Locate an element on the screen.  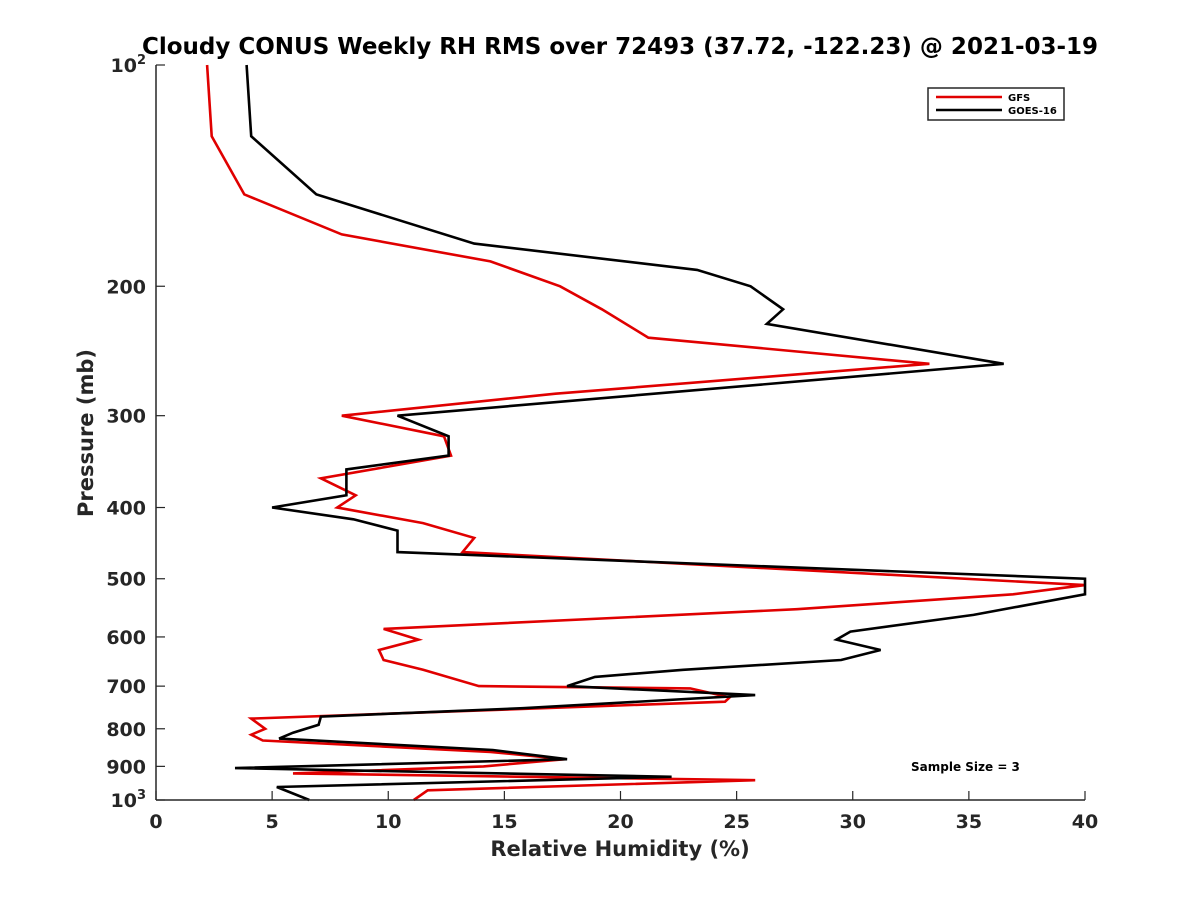
x-tick-label: 10 is located at coordinates (388, 822).